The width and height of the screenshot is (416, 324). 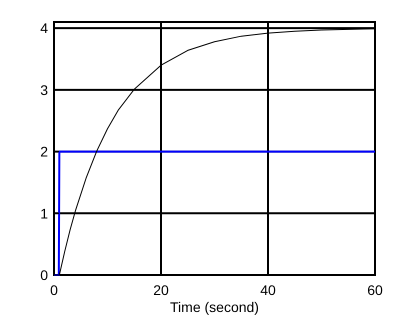 What do you see at coordinates (161, 290) in the screenshot?
I see `x-tick-label: 20` at bounding box center [161, 290].